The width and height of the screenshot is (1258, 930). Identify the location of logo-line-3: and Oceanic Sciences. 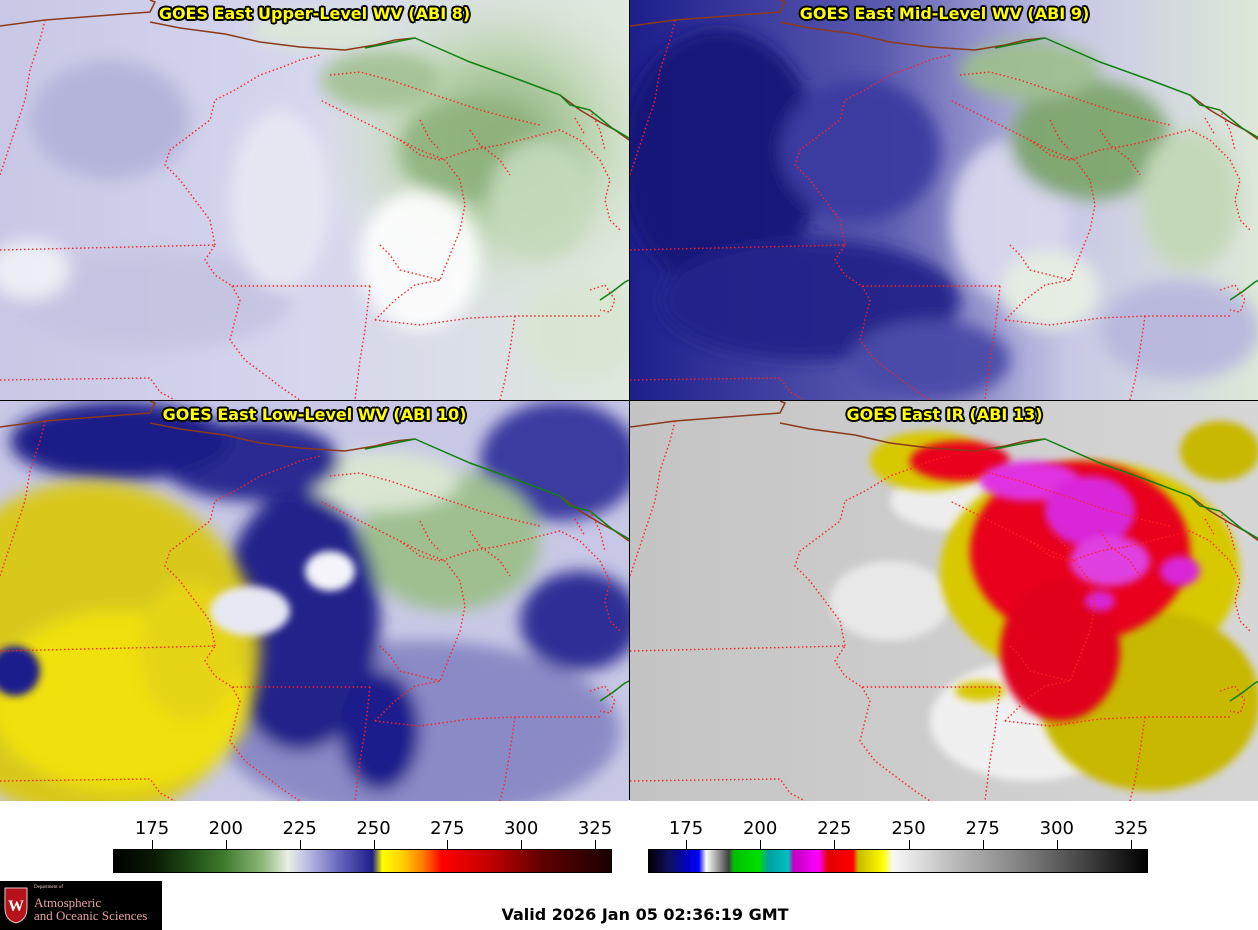
(91, 915).